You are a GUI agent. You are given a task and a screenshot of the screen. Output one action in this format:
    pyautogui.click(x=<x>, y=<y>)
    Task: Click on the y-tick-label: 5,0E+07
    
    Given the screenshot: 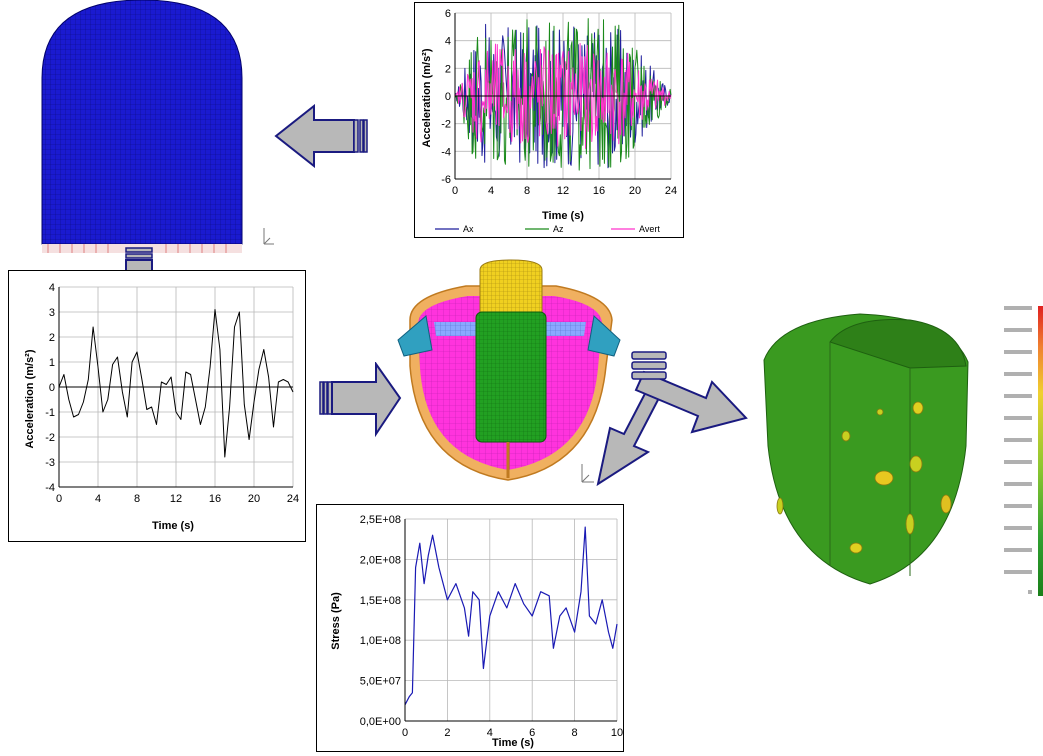 What is the action you would take?
    pyautogui.click(x=380, y=682)
    